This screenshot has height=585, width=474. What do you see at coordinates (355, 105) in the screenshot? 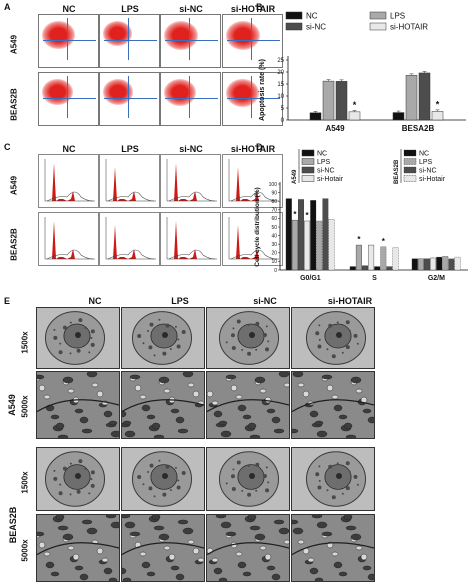
I see `significance-star-0: *` at bounding box center [355, 105].